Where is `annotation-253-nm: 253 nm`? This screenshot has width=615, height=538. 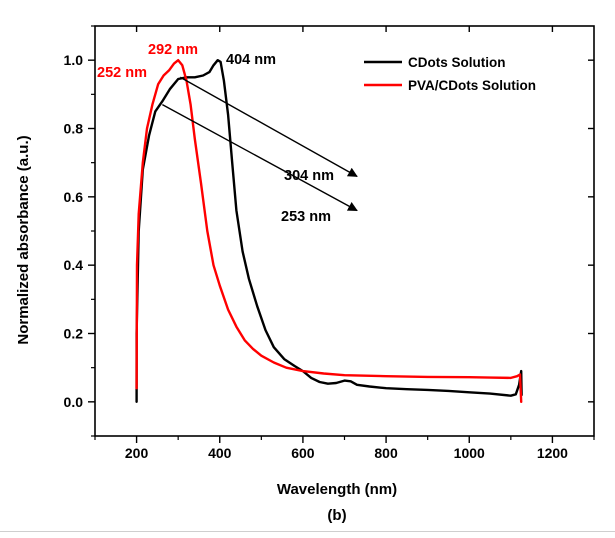
annotation-253-nm: 253 nm is located at coordinates (306, 217).